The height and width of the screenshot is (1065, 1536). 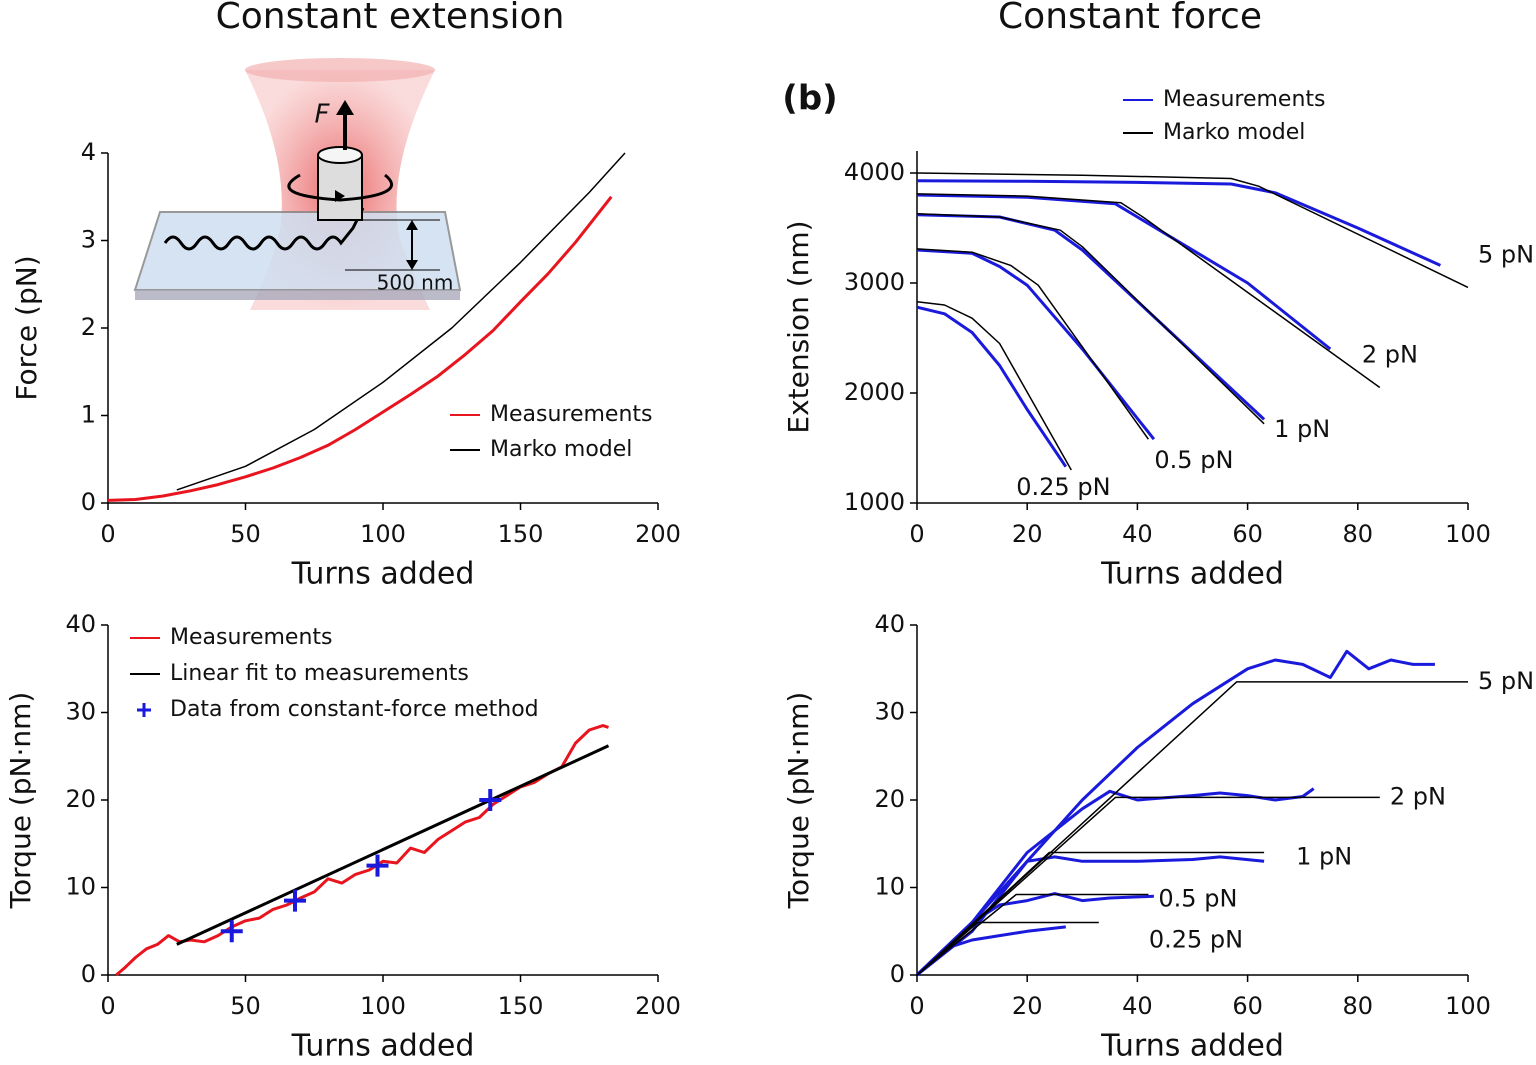 I want to click on y-axis-label: Extension (nm), so click(x=798, y=326).